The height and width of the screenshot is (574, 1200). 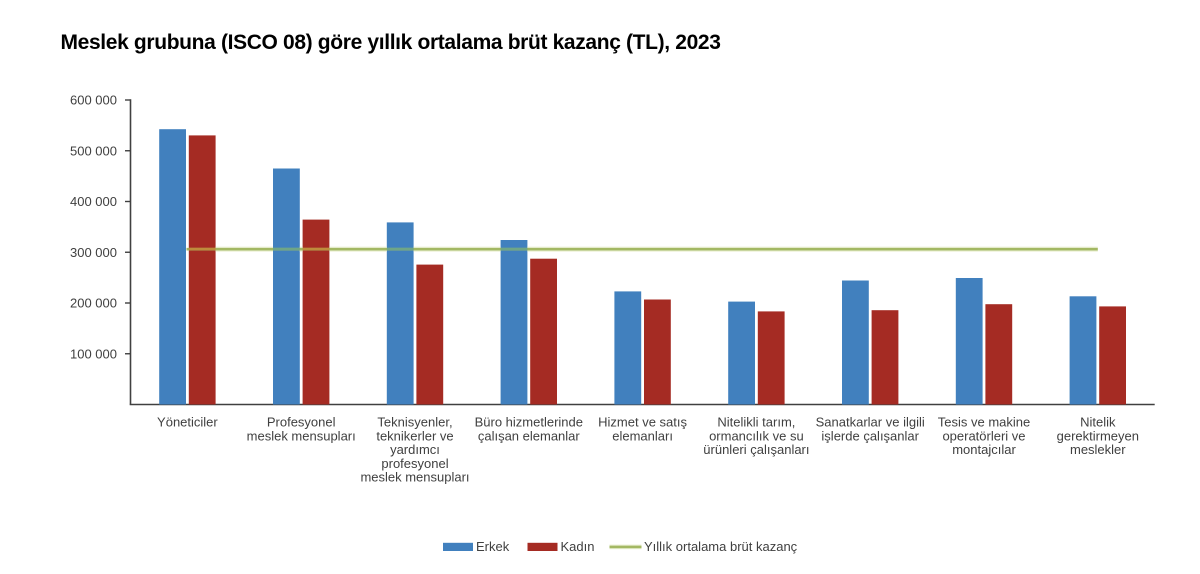 What do you see at coordinates (93, 201) in the screenshot?
I see `svg-text: 400 000` at bounding box center [93, 201].